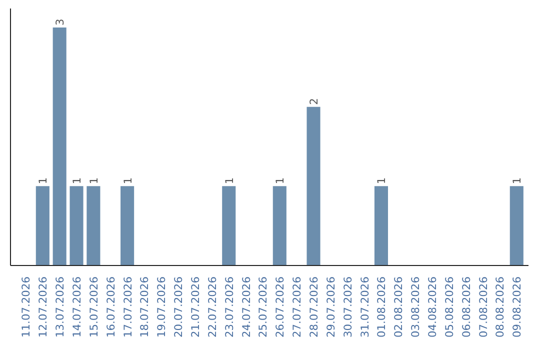 This screenshot has width=540, height=340. I want to click on x-tick-label: 04.08.2026, so click(433, 307).